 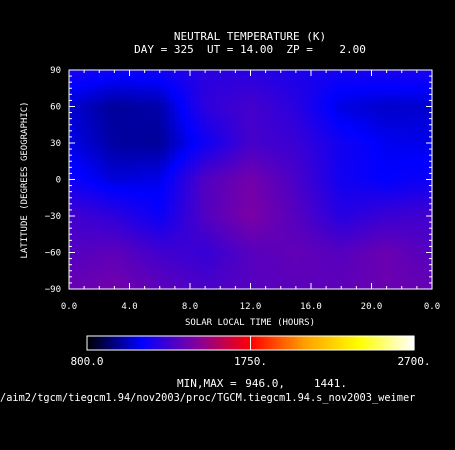 I want to click on x-tick-label: 12.0, so click(x=251, y=307).